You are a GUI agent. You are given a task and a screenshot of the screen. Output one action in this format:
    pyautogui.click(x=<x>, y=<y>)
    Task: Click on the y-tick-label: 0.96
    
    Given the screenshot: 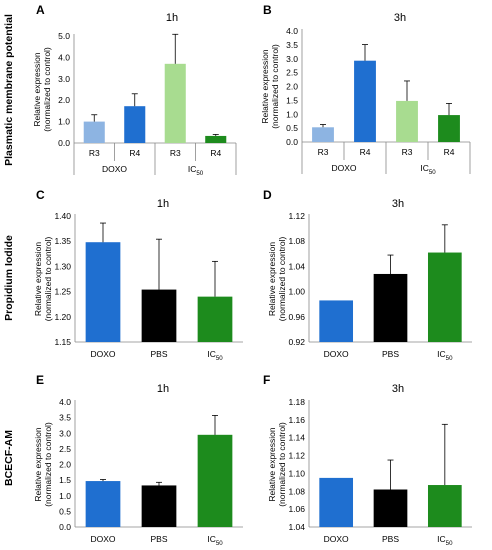 What is the action you would take?
    pyautogui.click(x=296, y=317)
    